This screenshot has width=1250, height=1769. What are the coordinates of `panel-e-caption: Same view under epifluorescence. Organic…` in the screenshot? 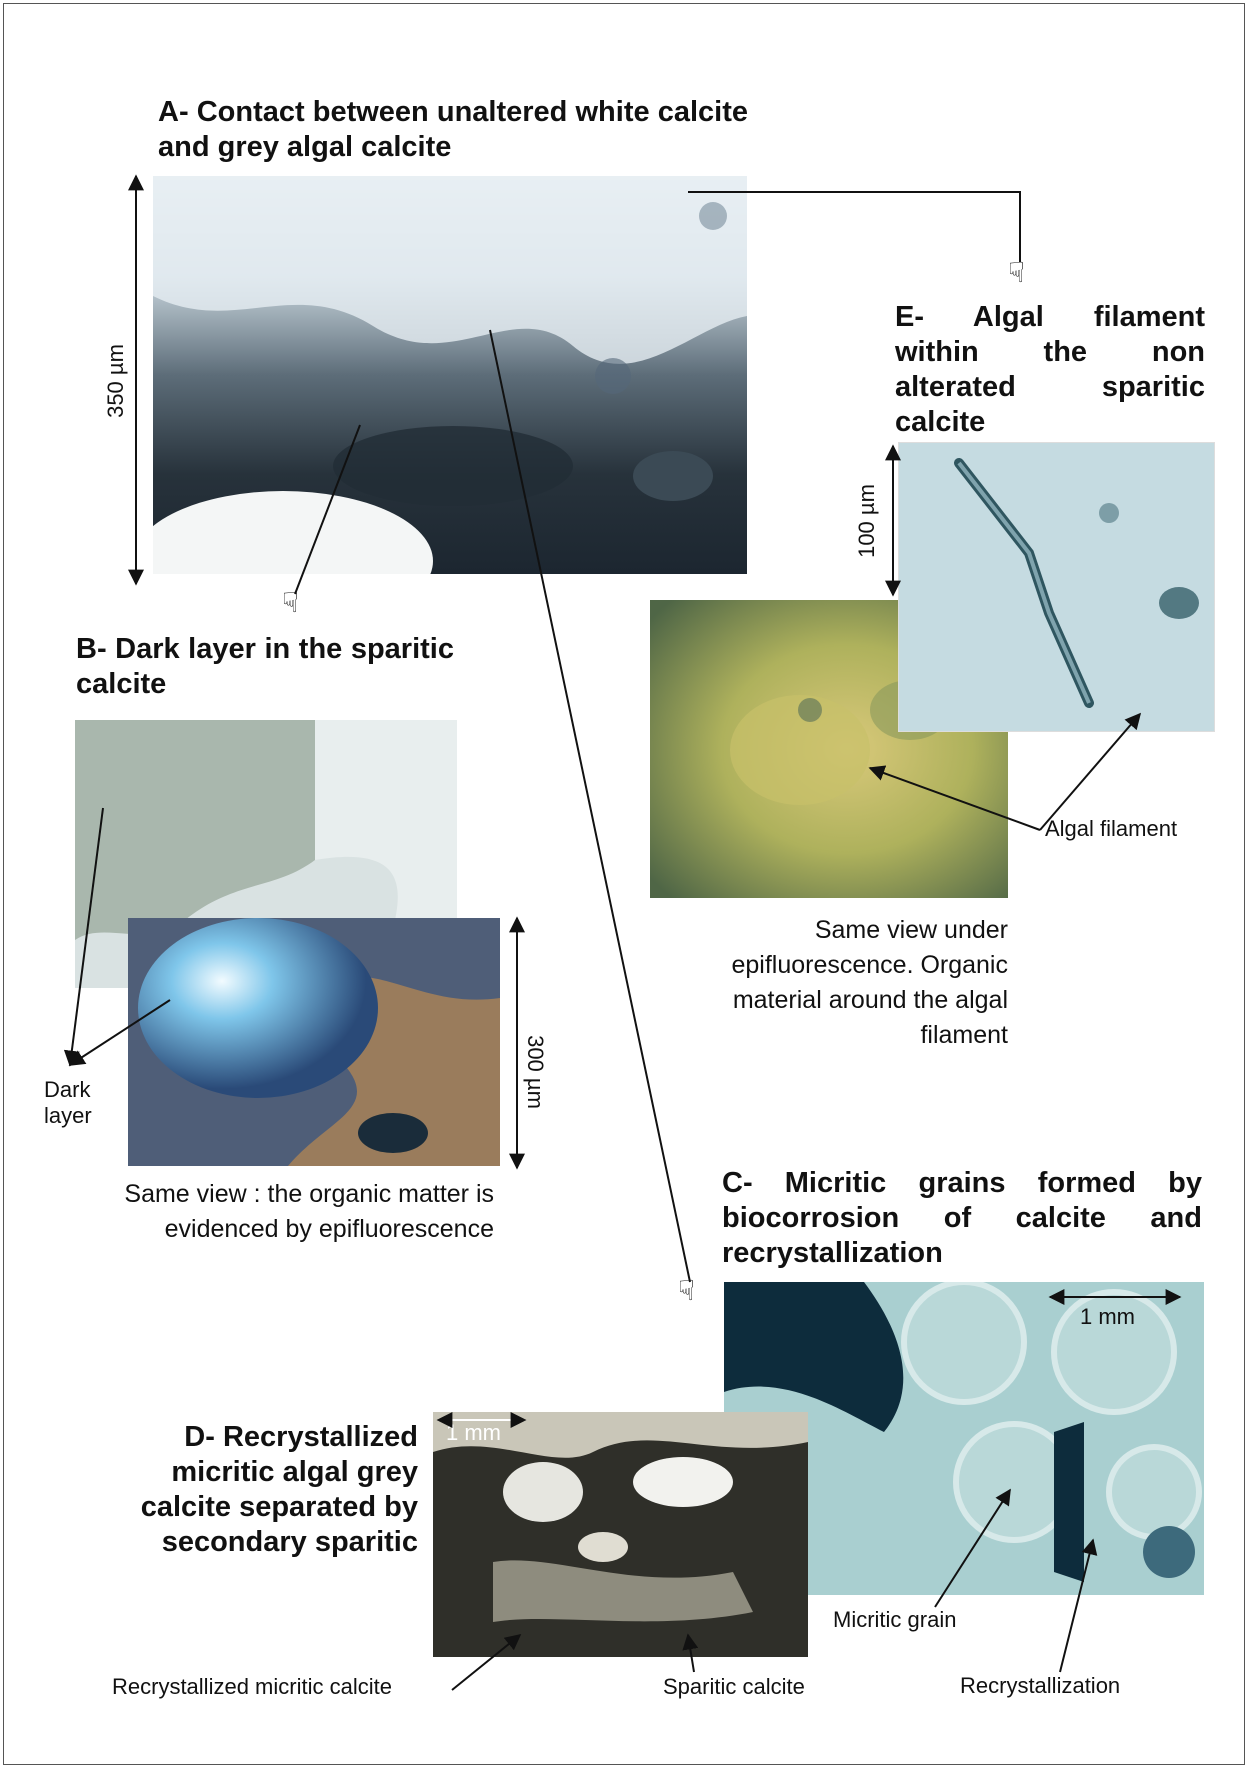 It's located at (869, 982).